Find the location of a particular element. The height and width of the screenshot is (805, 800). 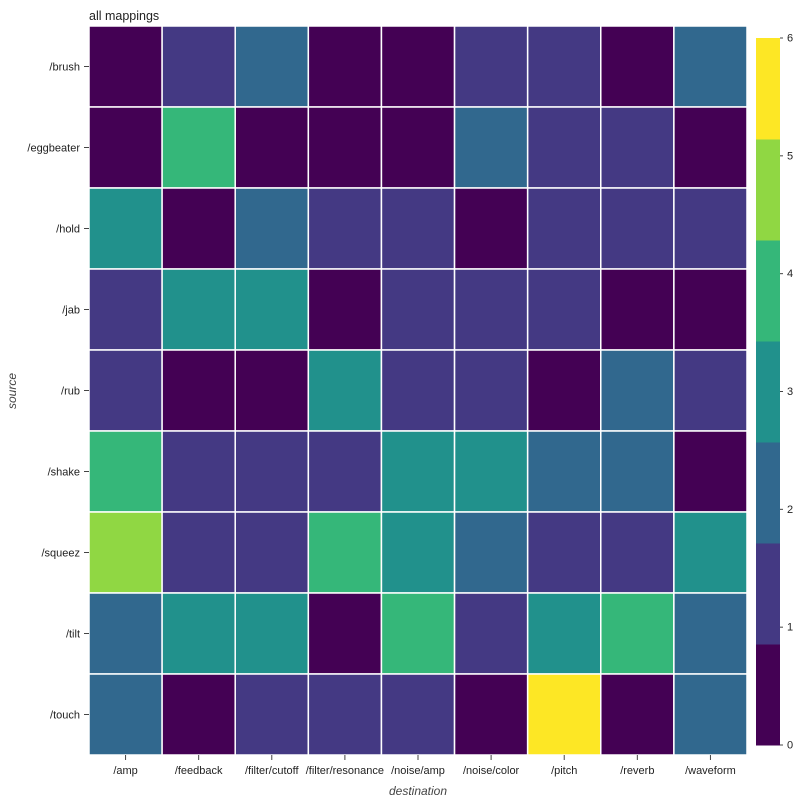

x-tick-label: /waveform is located at coordinates (710, 771).